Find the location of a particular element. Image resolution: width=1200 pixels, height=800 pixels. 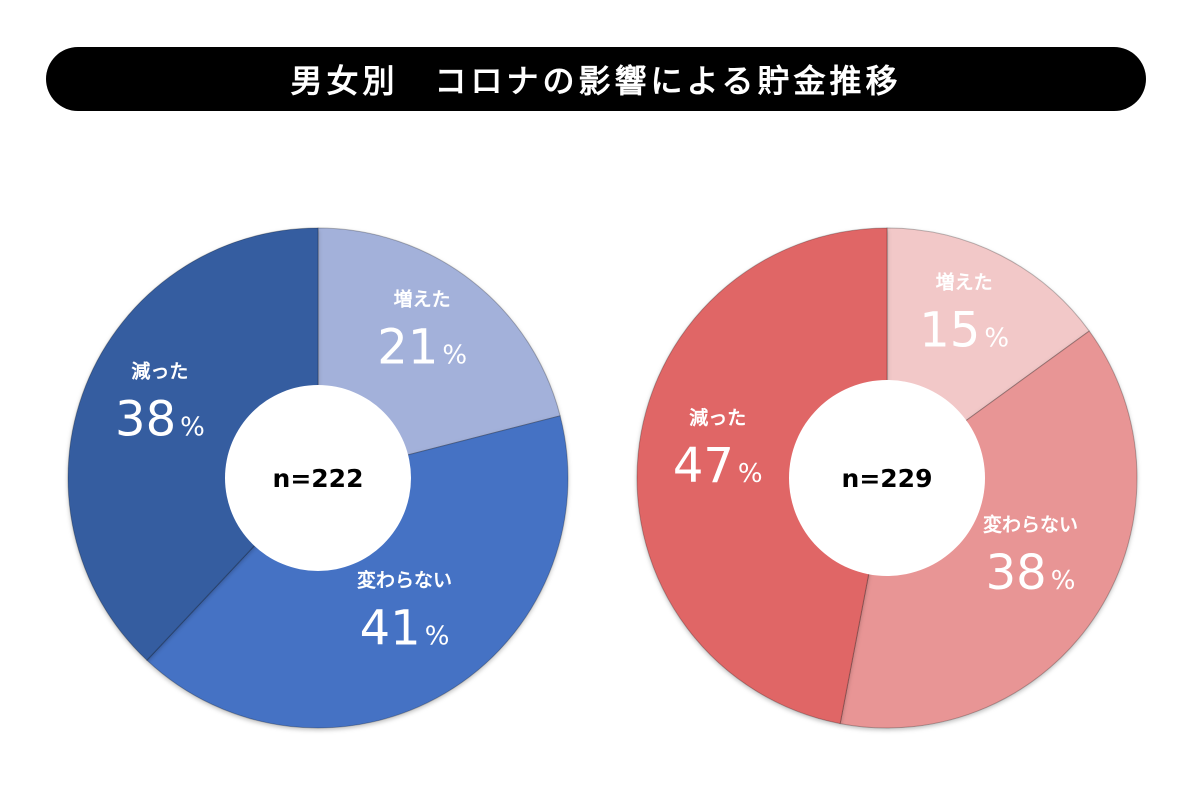

sample-size-label: n=222 is located at coordinates (318, 478).